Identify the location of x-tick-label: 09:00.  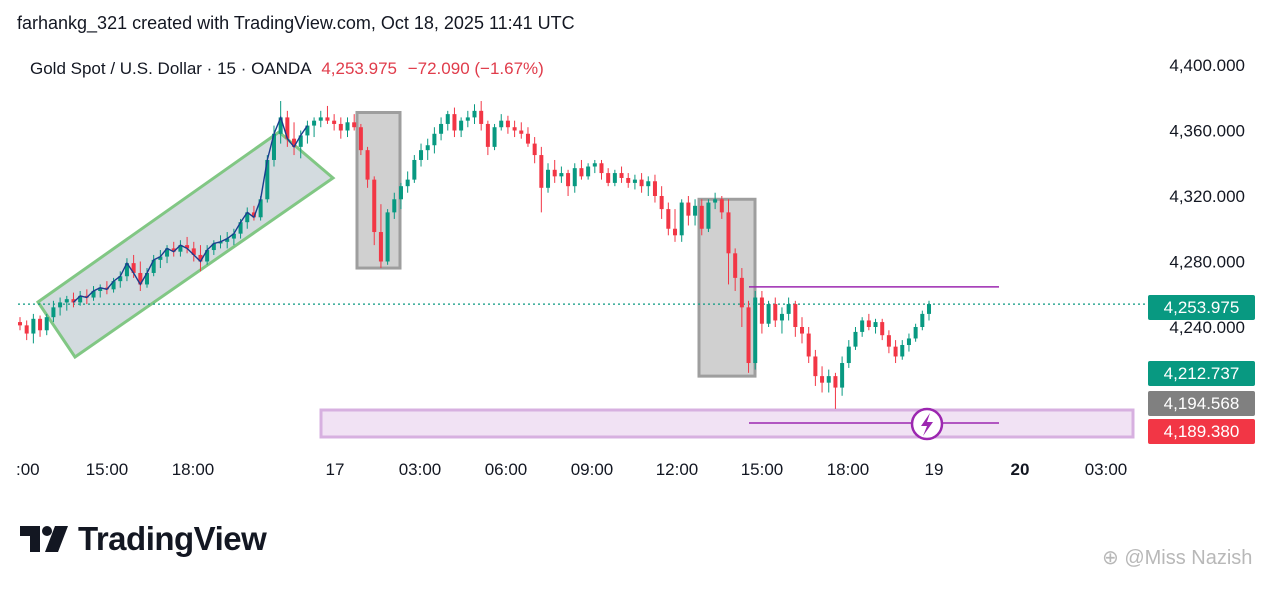
(592, 469).